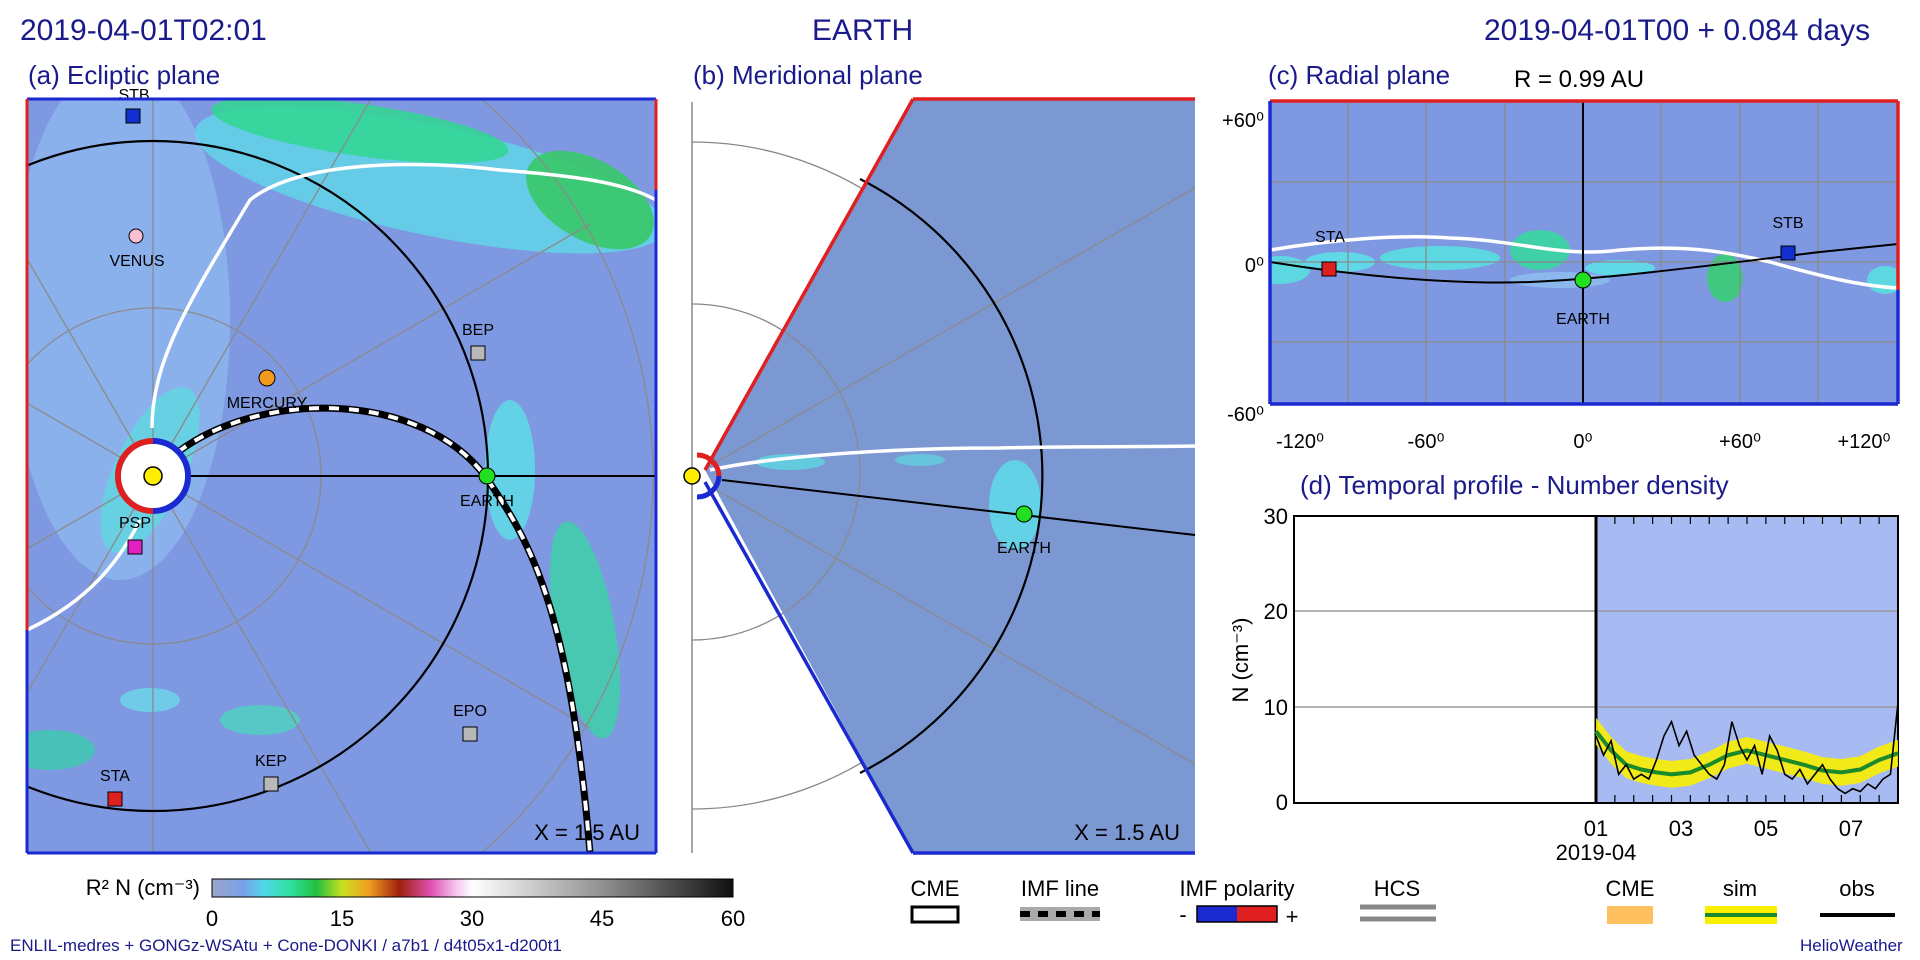 Image resolution: width=1920 pixels, height=960 pixels. Describe the element at coordinates (1681, 828) in the screenshot. I see `temporal-xtick-03: 03` at that location.